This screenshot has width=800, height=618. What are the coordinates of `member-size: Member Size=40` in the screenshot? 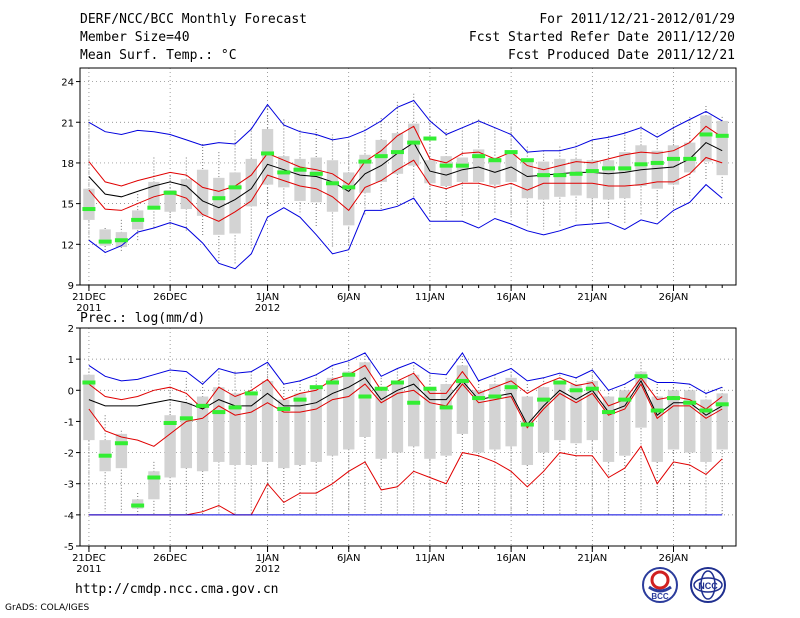 It's located at (135, 37).